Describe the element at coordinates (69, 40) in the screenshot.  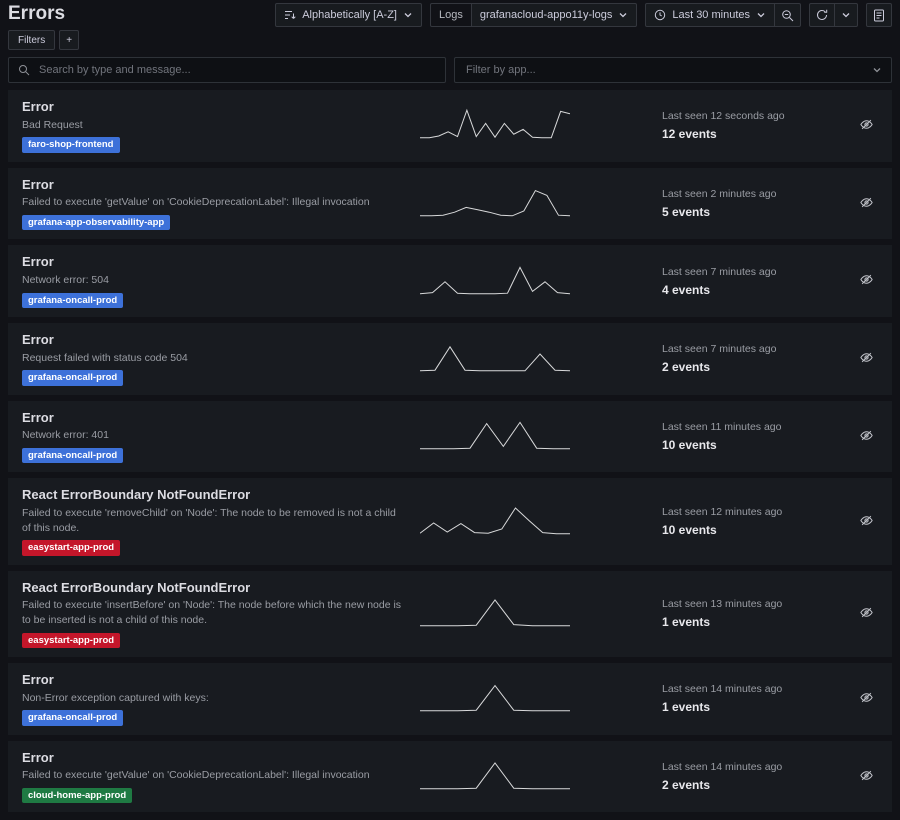
I see `add-filter-button: +` at that location.